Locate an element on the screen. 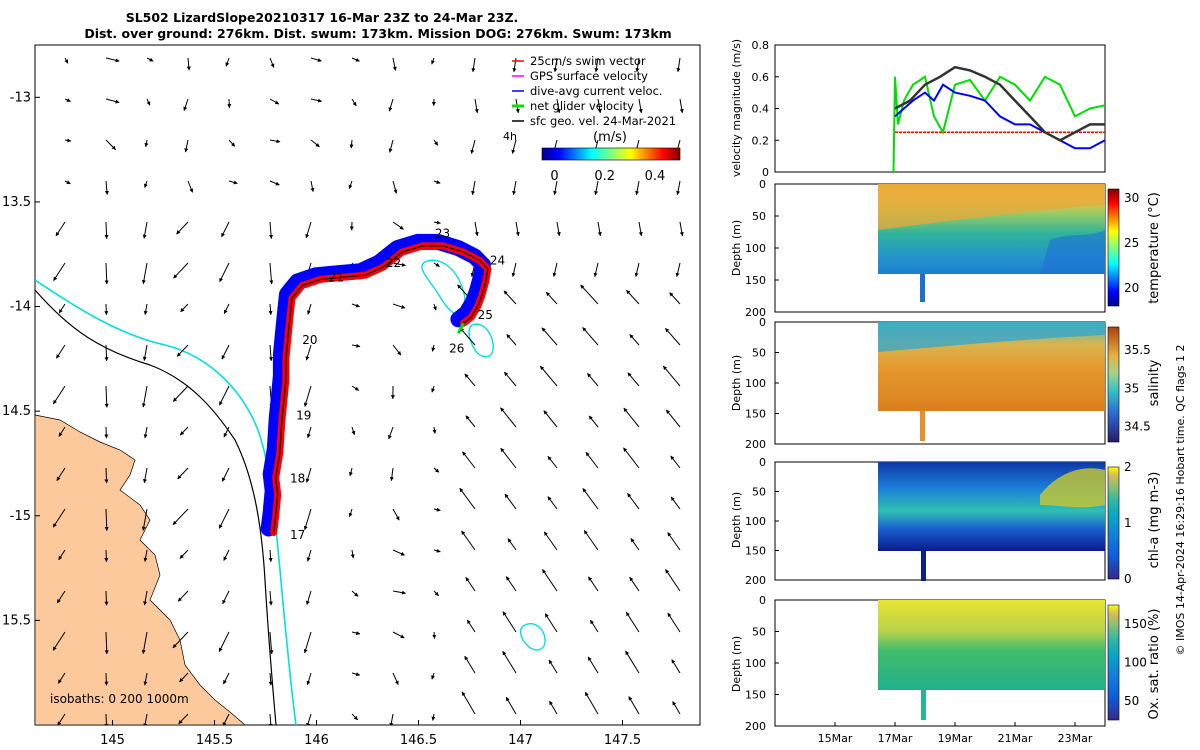 The image size is (1200, 750). oxygen-ylabel: Depth (m) is located at coordinates (736, 664).